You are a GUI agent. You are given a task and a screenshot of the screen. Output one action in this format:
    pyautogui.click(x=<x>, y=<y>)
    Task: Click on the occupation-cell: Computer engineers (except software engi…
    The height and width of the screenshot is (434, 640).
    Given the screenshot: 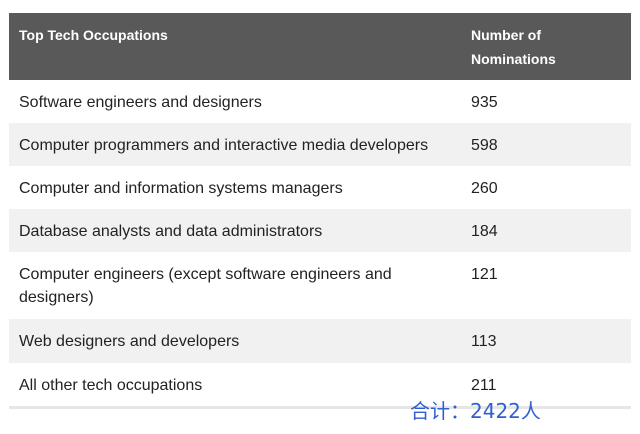 What is the action you would take?
    pyautogui.click(x=205, y=286)
    